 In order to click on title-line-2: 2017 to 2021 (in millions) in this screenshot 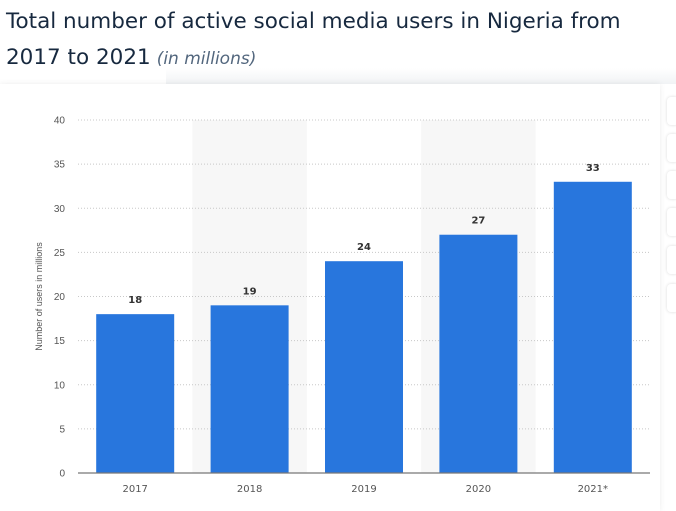, I will do `click(313, 58)`.